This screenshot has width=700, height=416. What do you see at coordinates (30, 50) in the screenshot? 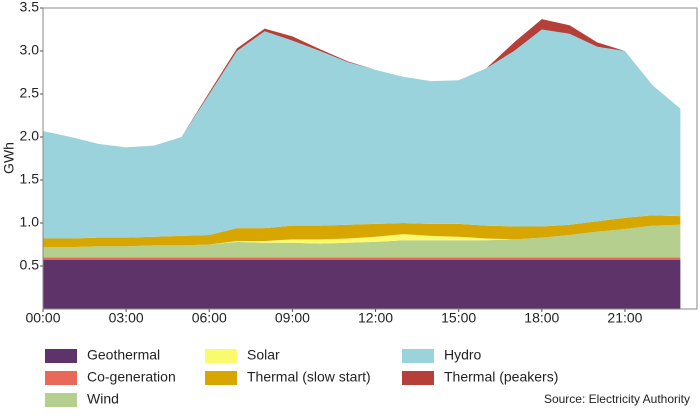
I see `y-tick-label: 3.0` at bounding box center [30, 50].